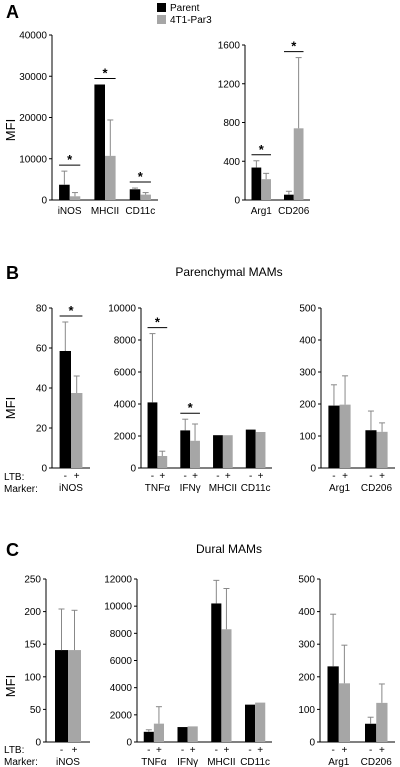  What do you see at coordinates (140, 211) in the screenshot?
I see `chart-a-0-category-2: CD11c` at bounding box center [140, 211].